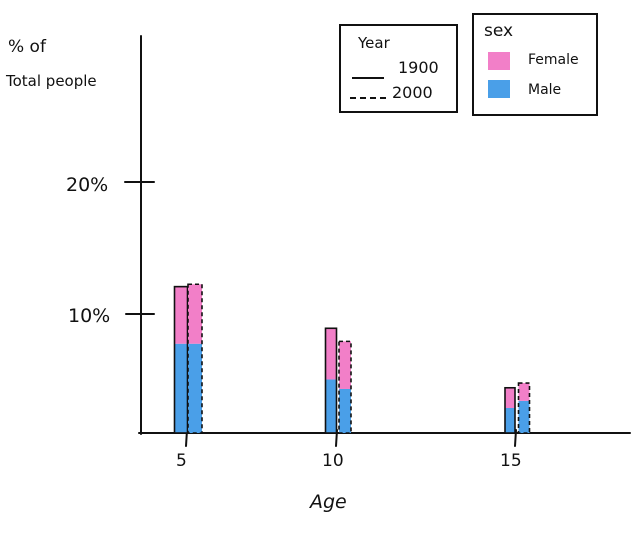 This screenshot has width=640, height=537. Describe the element at coordinates (553, 60) in the screenshot. I see `legend-female-label: Female` at that location.